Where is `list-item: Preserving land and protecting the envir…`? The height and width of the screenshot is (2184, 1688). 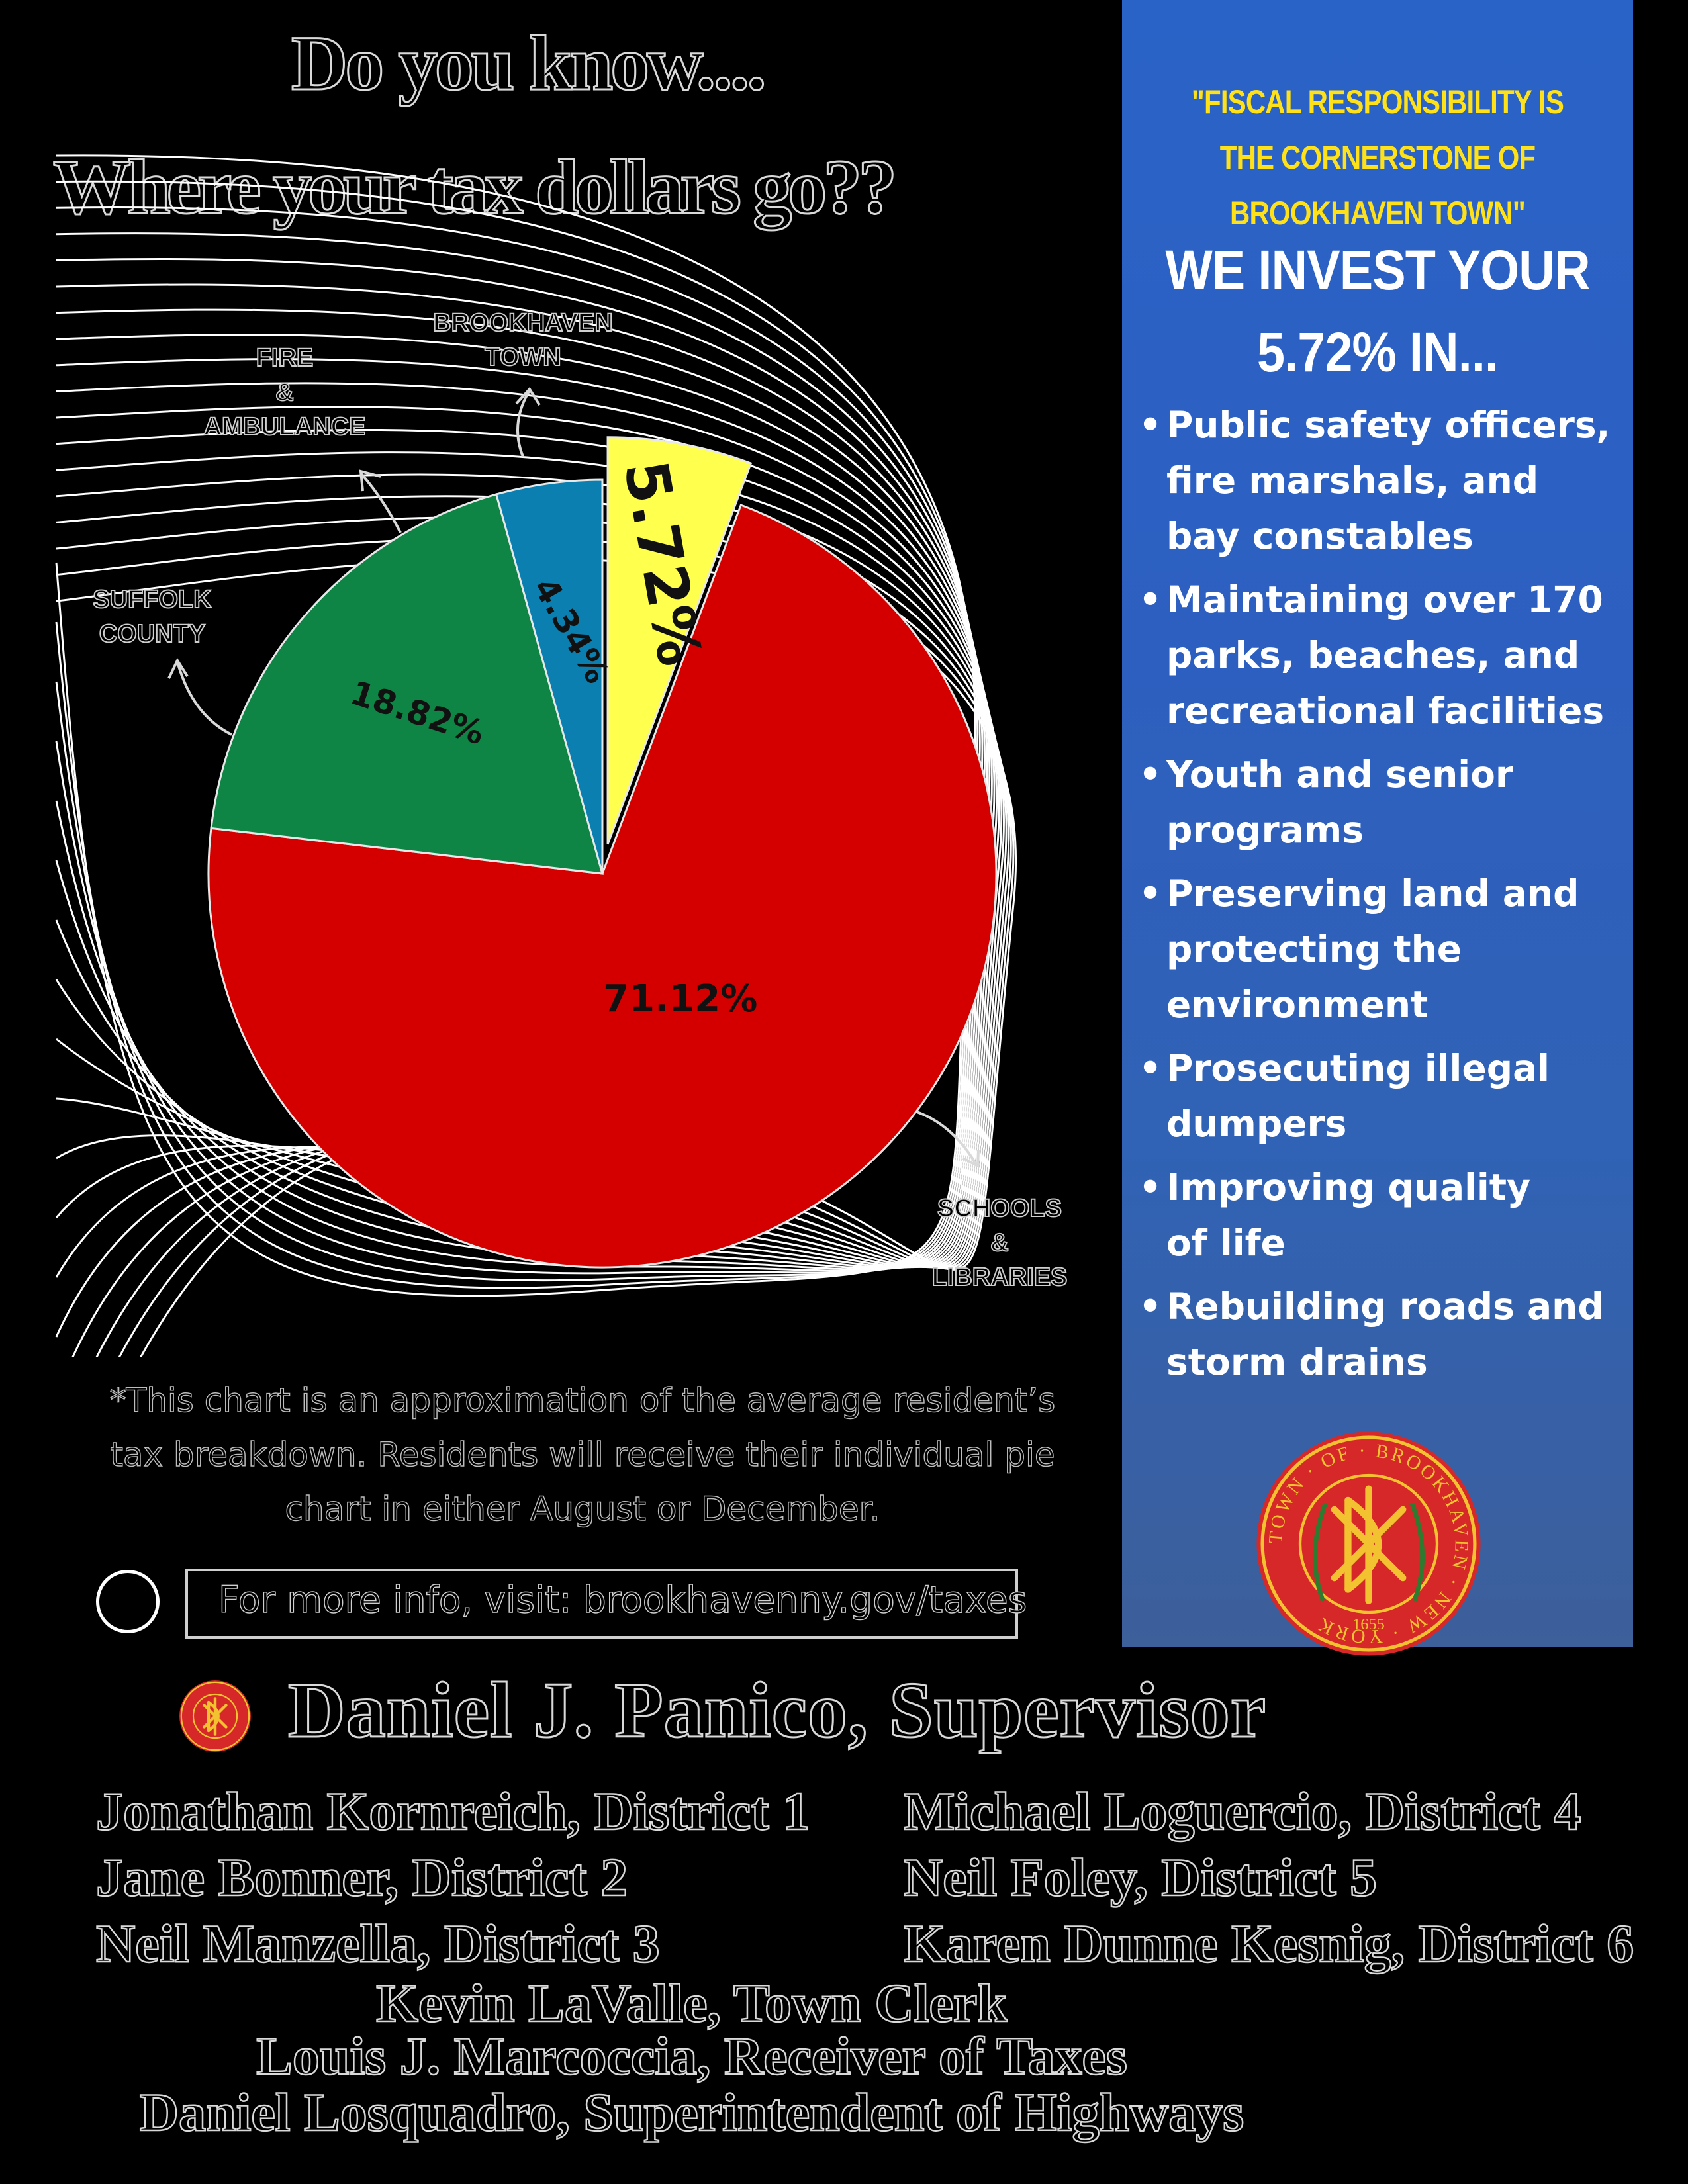
list-item: Preserving land and protecting the envir… is located at coordinates (1383, 949).